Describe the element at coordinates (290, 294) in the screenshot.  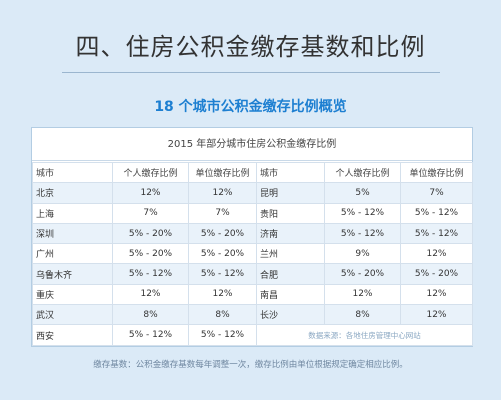
I see `city-cell: 南昌` at that location.